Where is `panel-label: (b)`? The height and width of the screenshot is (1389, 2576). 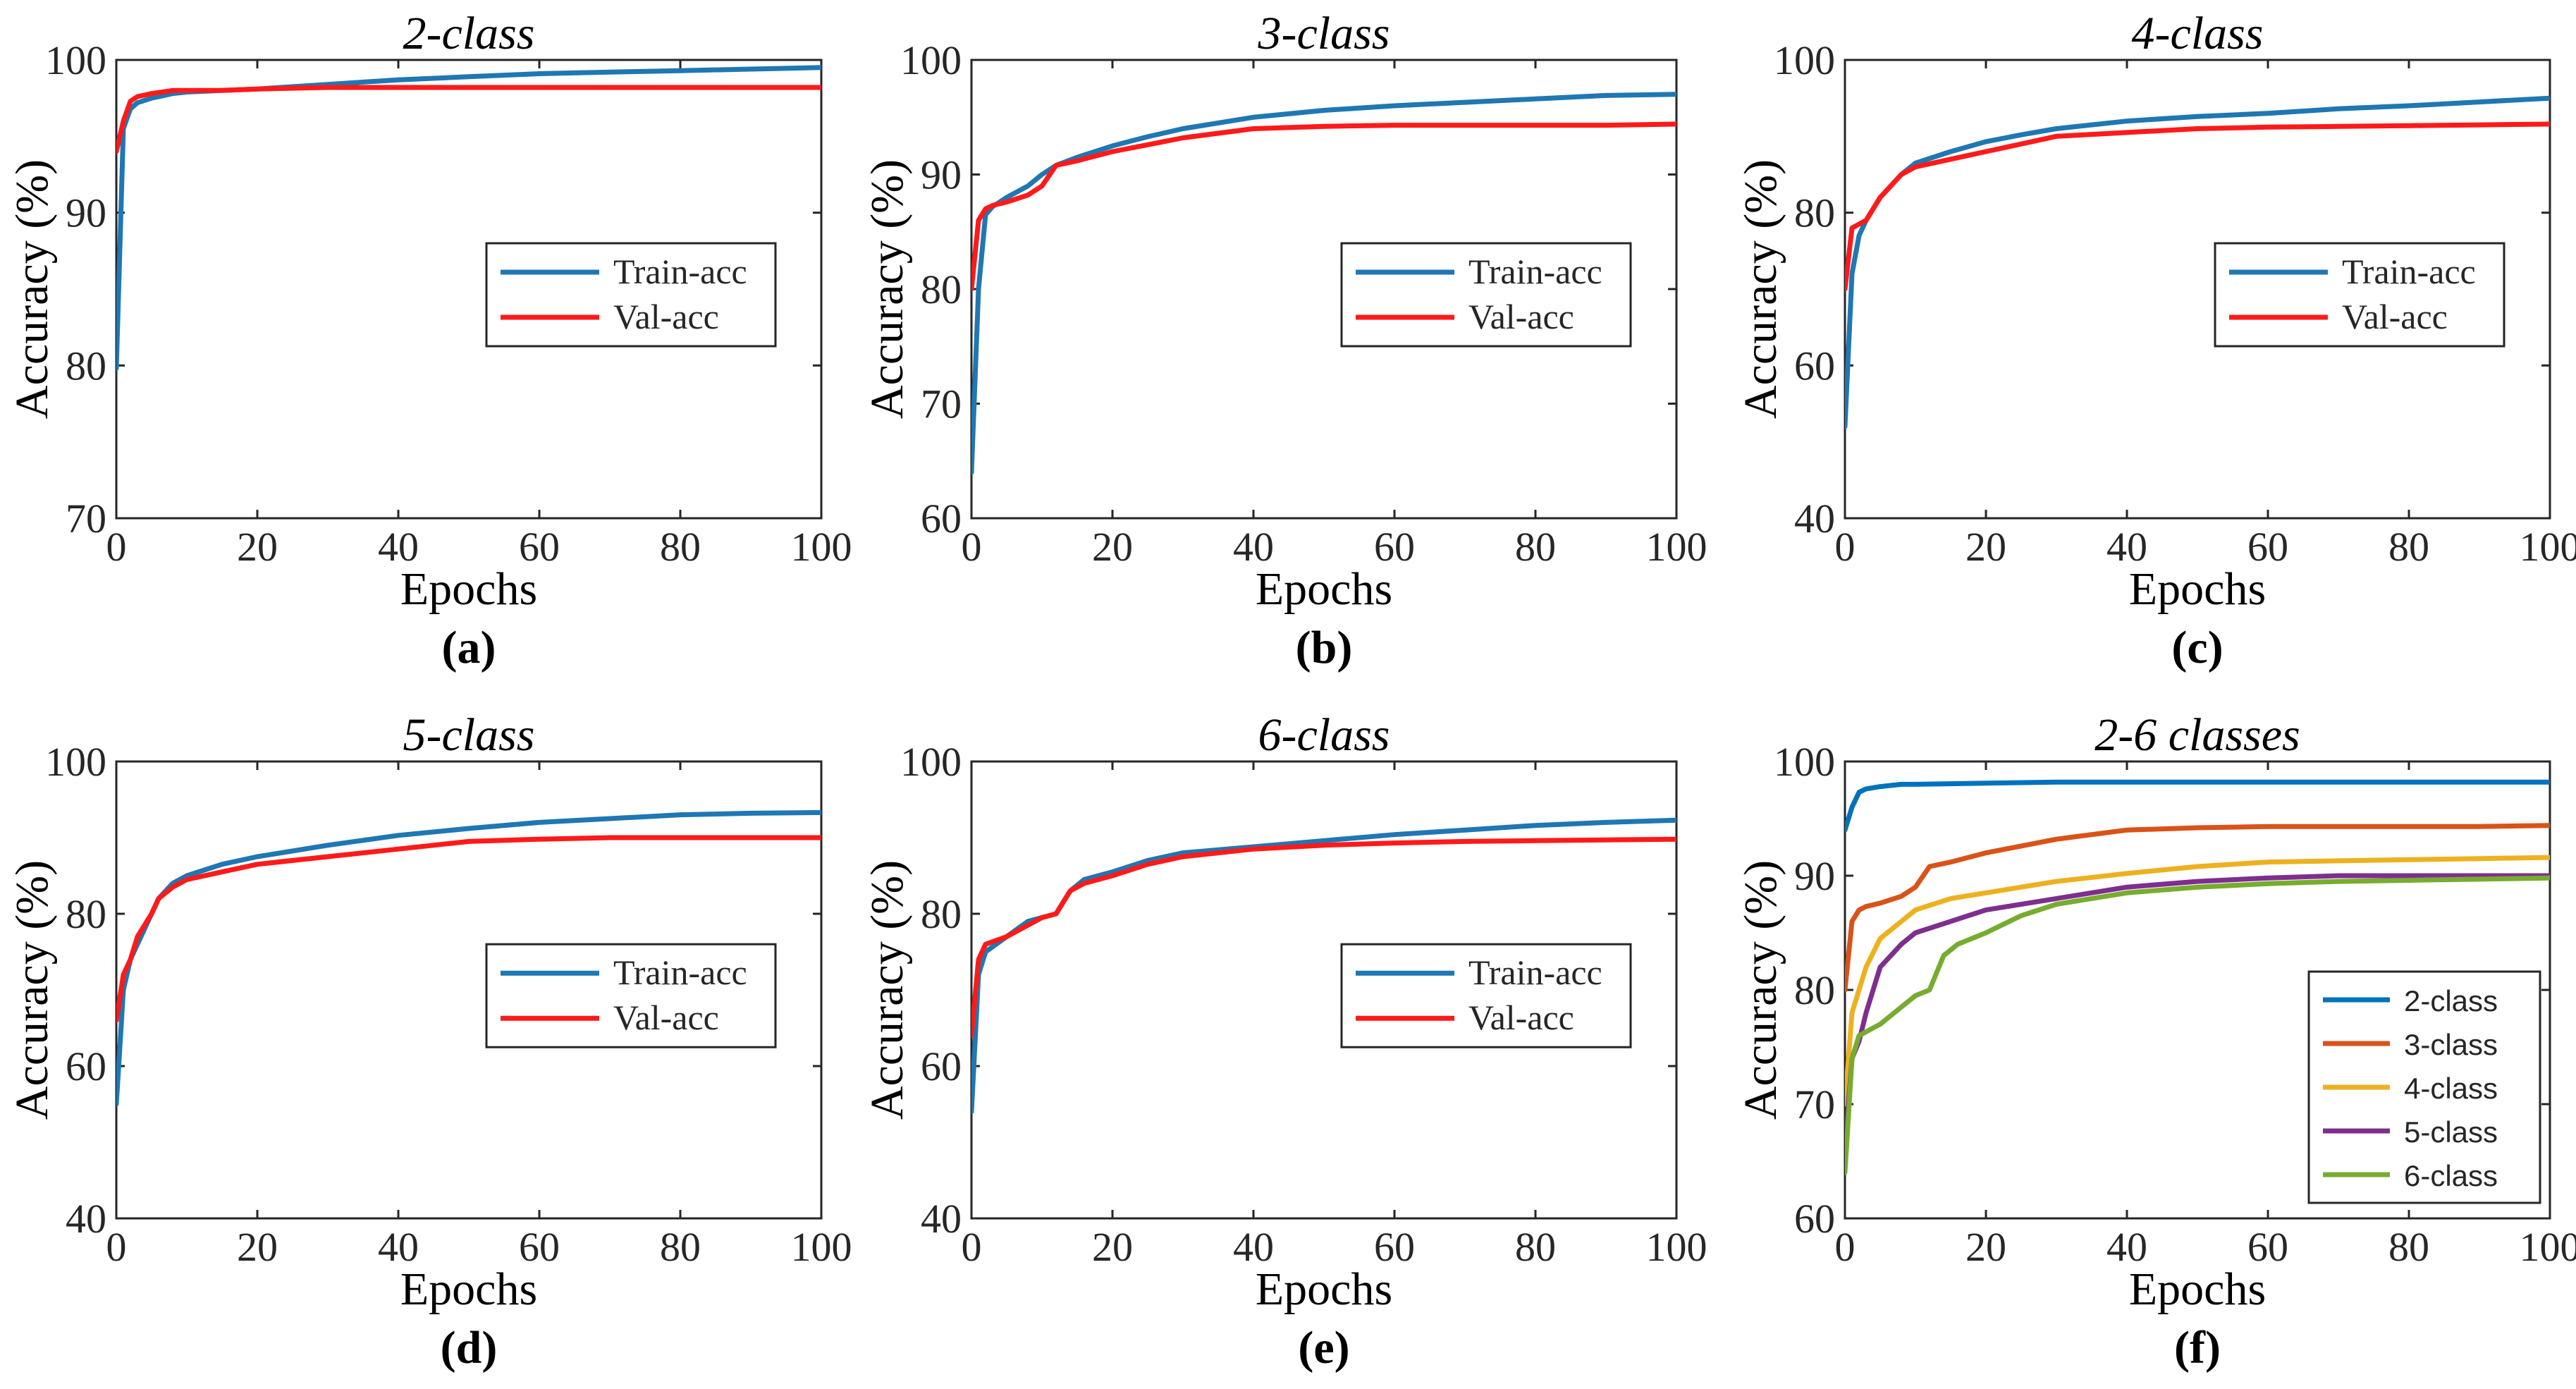
panel-label: (b) is located at coordinates (1324, 647).